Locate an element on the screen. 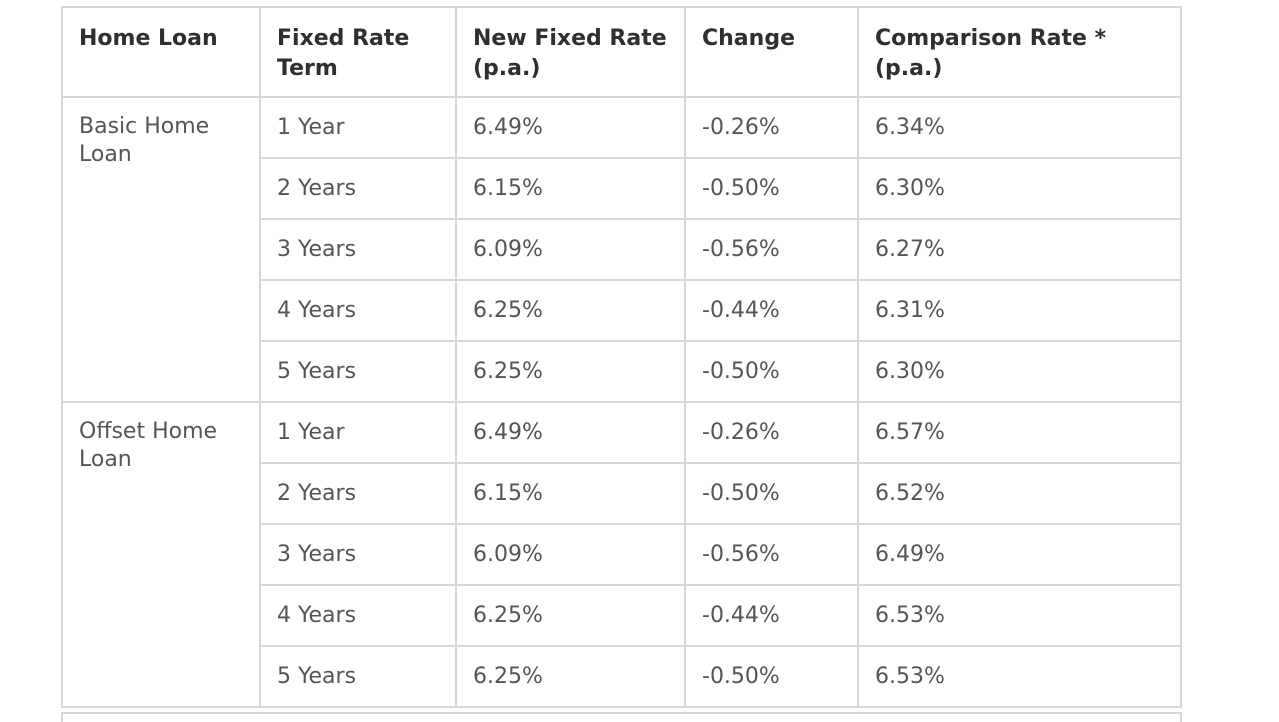  table-row: 3 Years 6.09% -0.56% 6.49% is located at coordinates (622, 554).